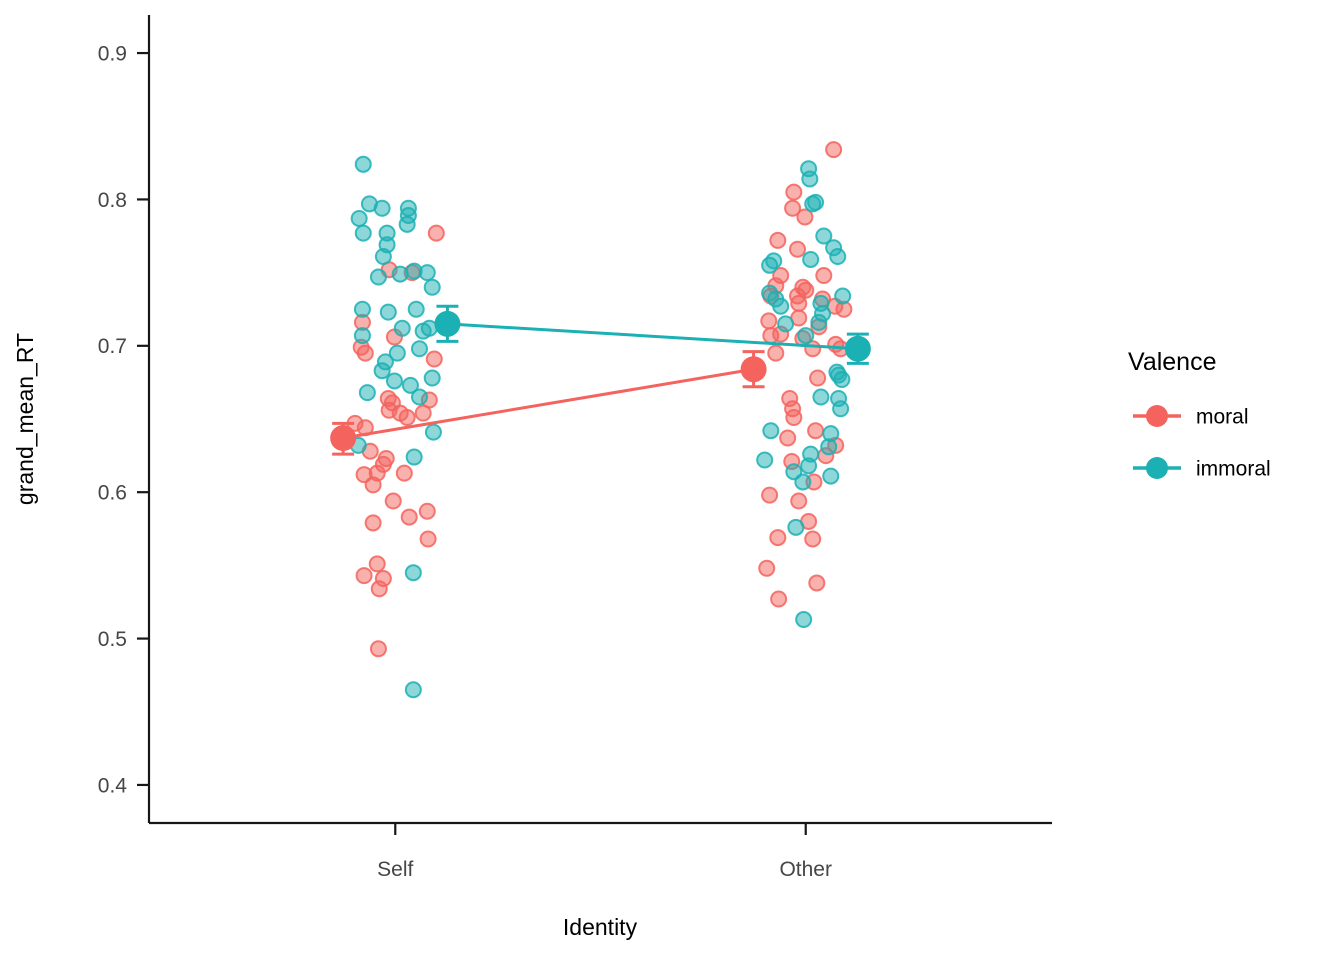 The height and width of the screenshot is (960, 1344). What do you see at coordinates (1191, 416) in the screenshot?
I see `legend-item-moral: moral` at bounding box center [1191, 416].